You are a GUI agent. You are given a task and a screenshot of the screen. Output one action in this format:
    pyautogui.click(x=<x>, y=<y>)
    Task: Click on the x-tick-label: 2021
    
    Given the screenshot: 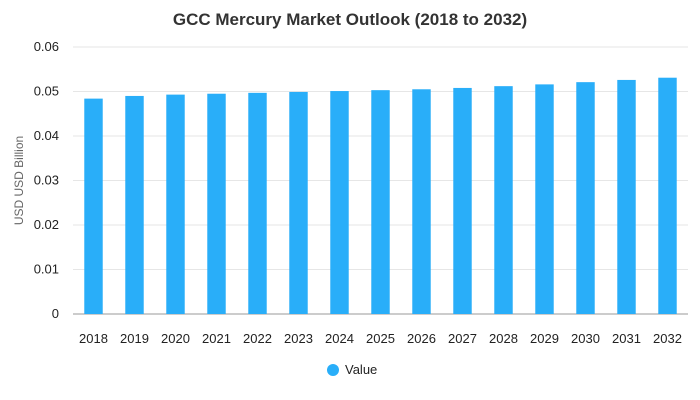 What is the action you would take?
    pyautogui.click(x=216, y=338)
    